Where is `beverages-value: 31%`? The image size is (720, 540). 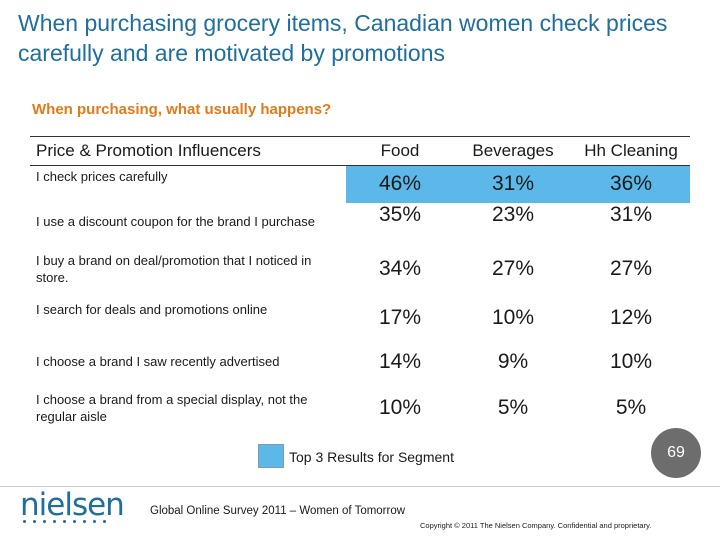
beverages-value: 31% is located at coordinates (513, 184).